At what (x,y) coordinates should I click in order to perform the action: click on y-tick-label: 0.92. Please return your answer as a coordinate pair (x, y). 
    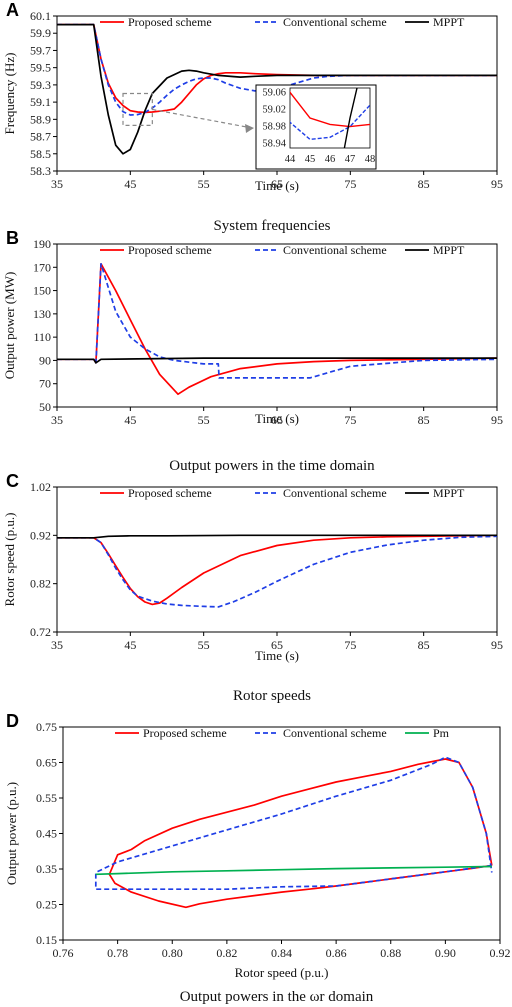
    Looking at the image, I should click on (40, 535).